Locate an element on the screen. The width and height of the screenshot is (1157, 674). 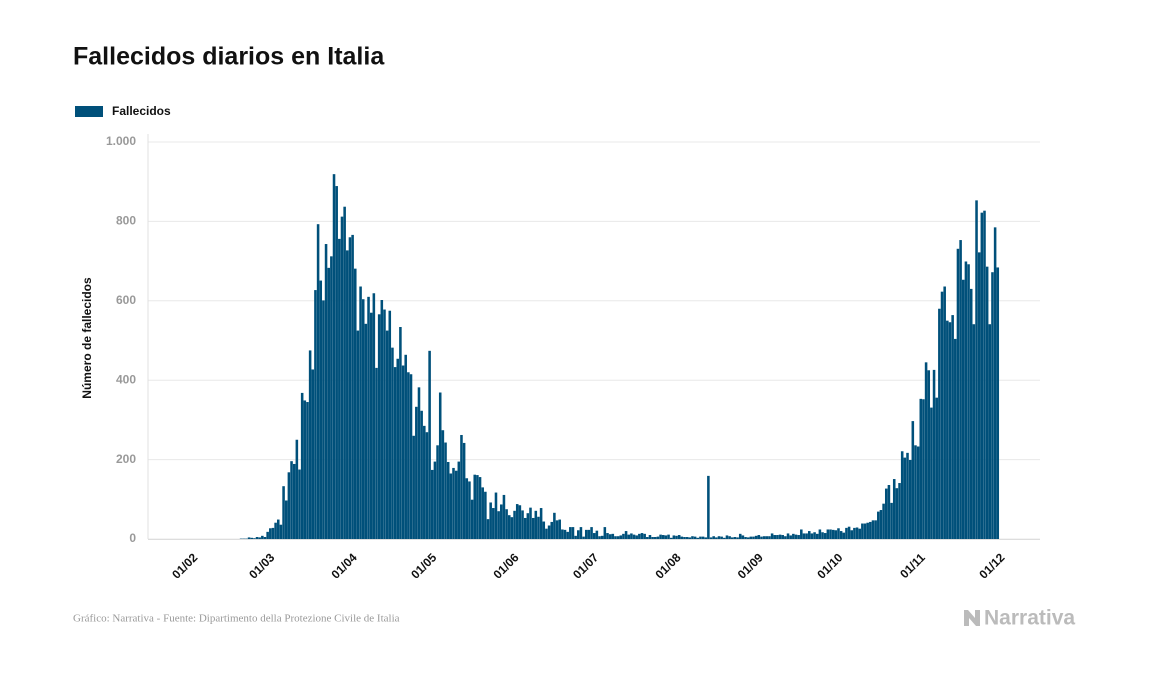
x-tick-label: 01/05 is located at coordinates (423, 565).